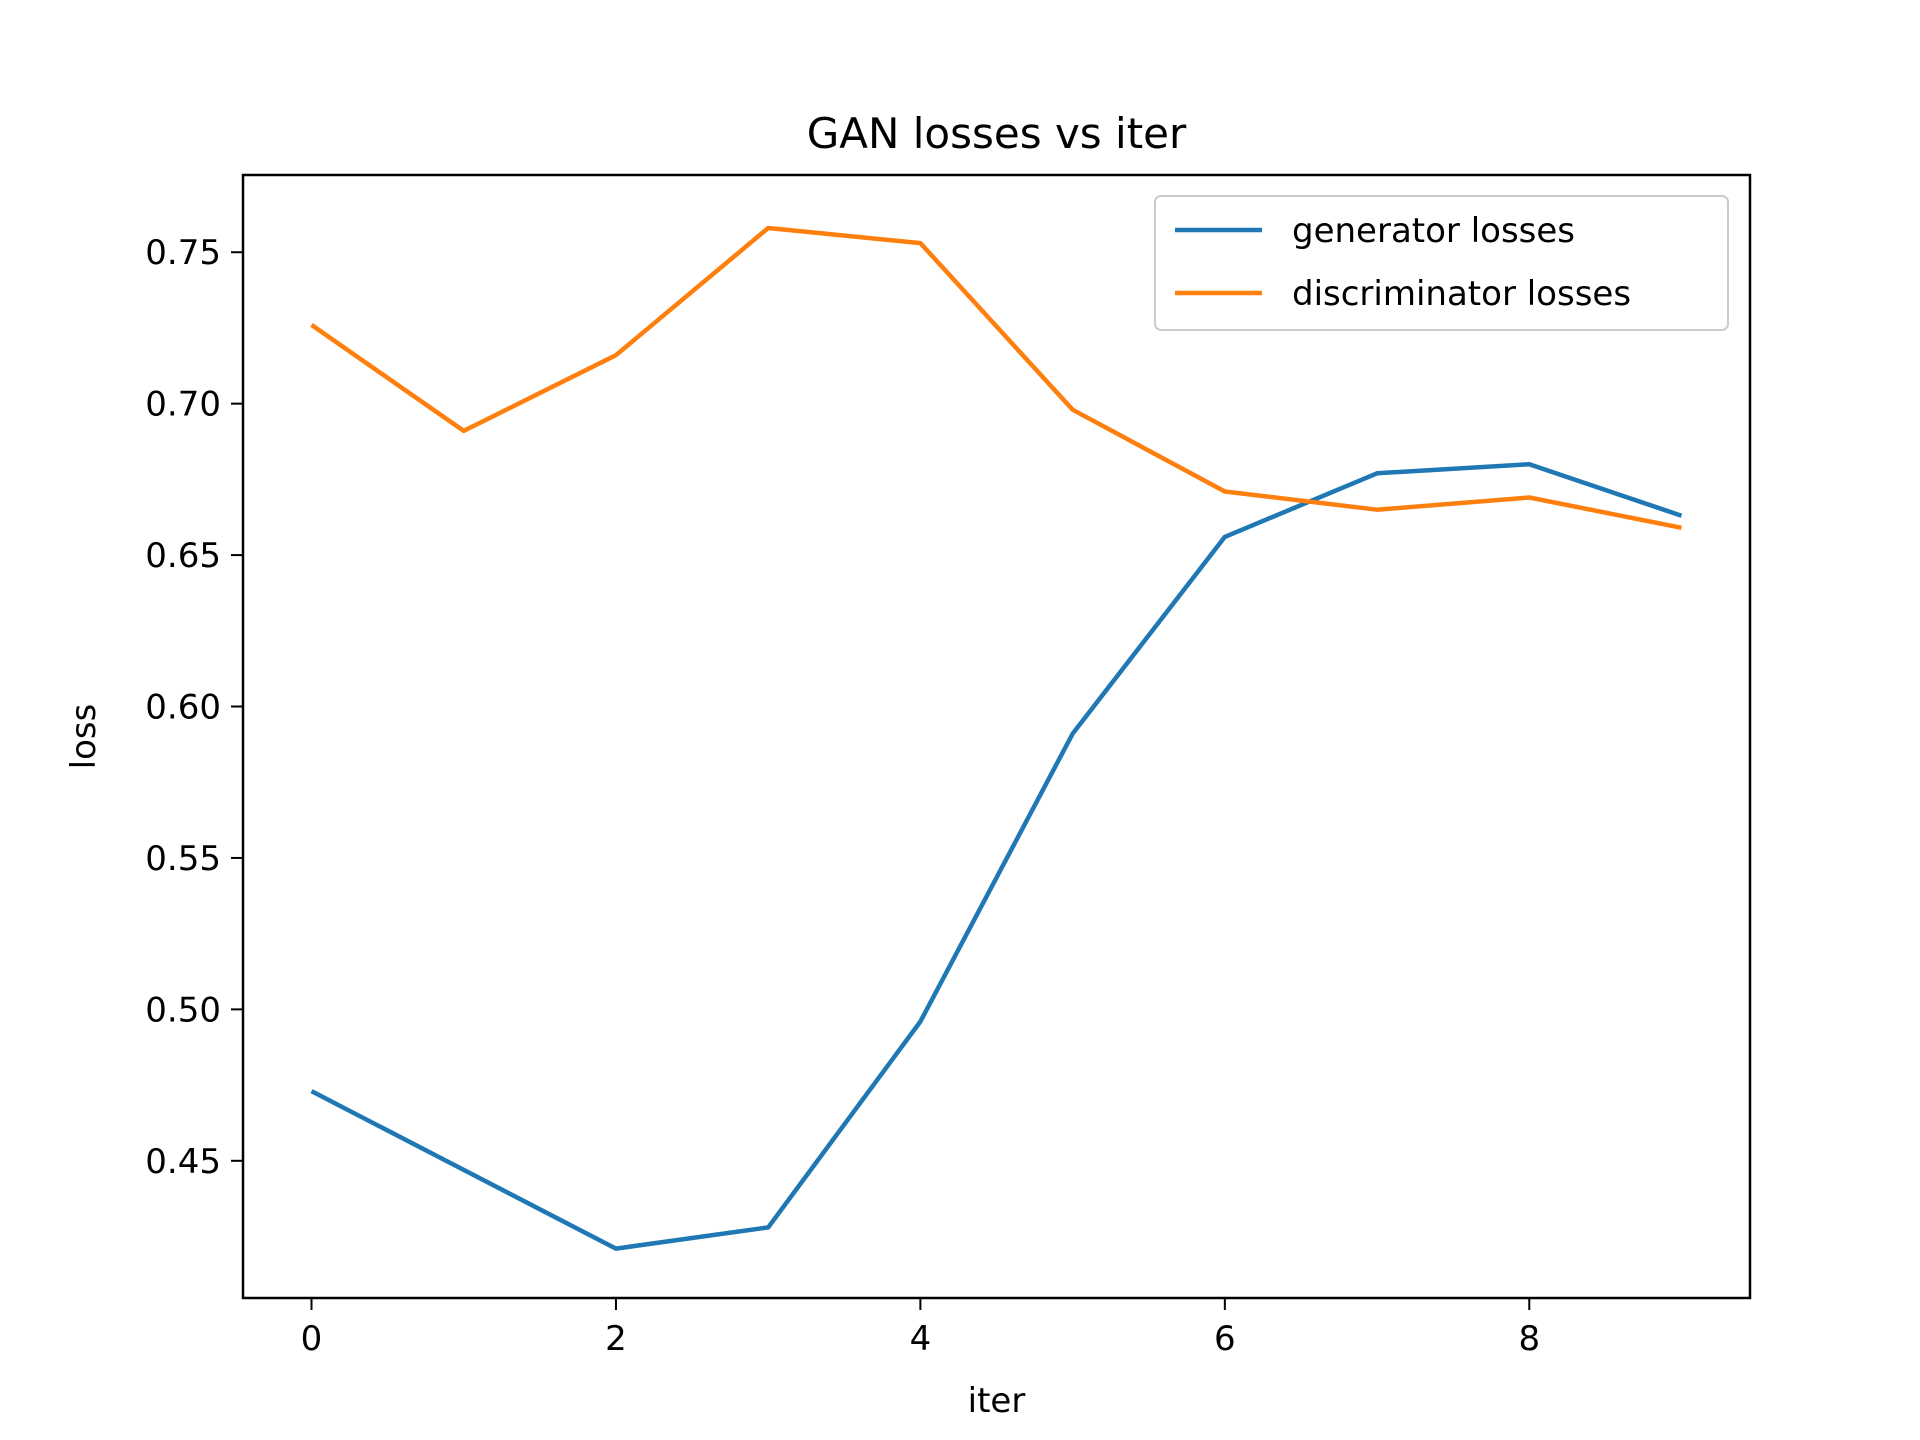 This screenshot has width=1920, height=1440. Describe the element at coordinates (1461, 294) in the screenshot. I see `legend-label: discriminator losses` at that location.